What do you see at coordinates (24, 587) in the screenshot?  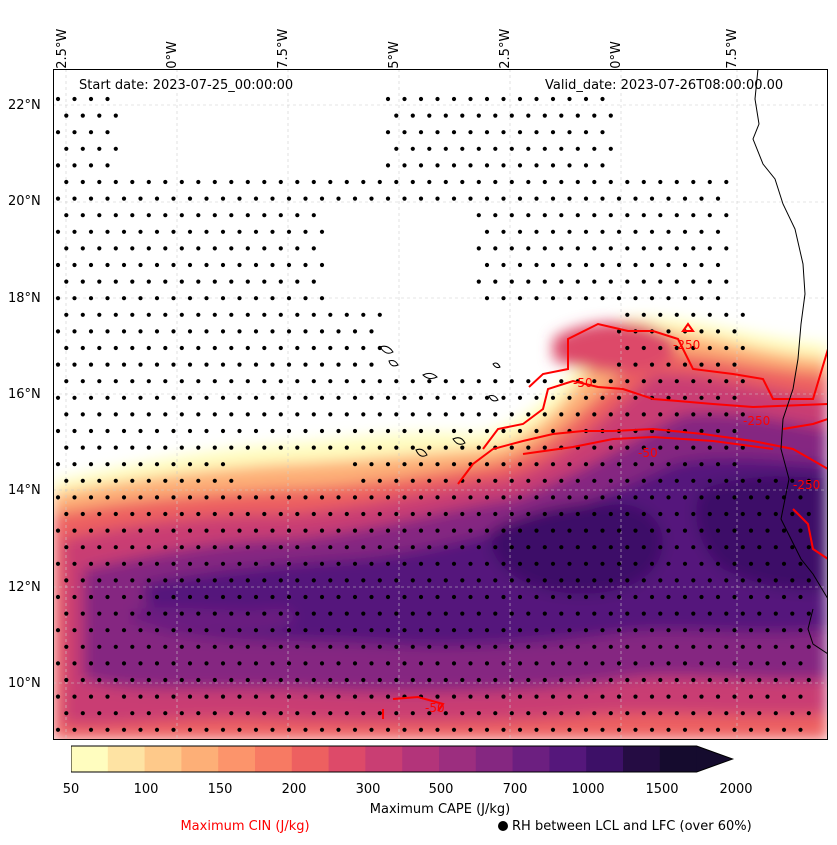 I see `lat-label: 12°N` at bounding box center [24, 587].